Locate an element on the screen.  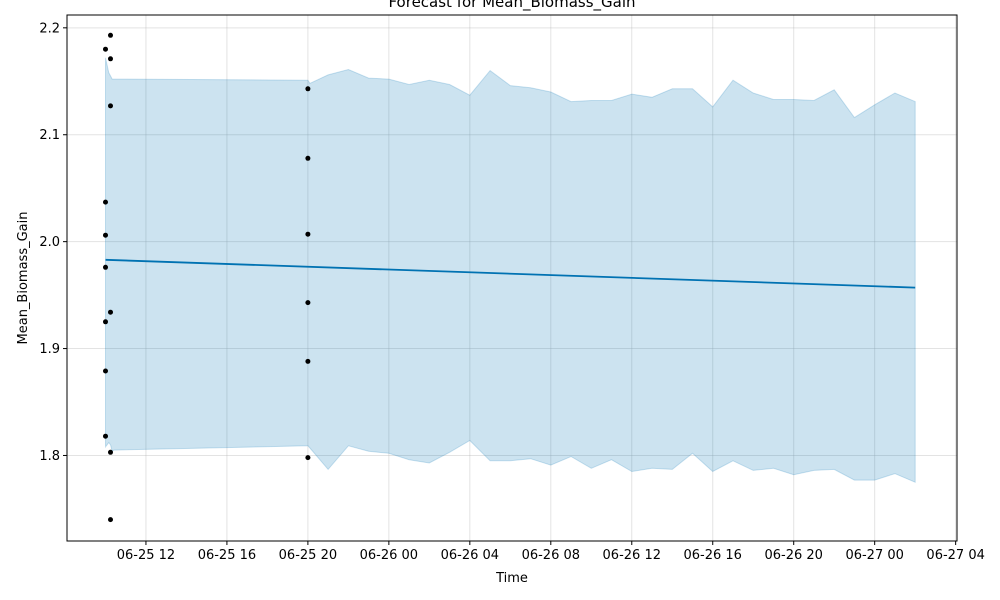
x-tick-label: 06-26 00 is located at coordinates (389, 555).